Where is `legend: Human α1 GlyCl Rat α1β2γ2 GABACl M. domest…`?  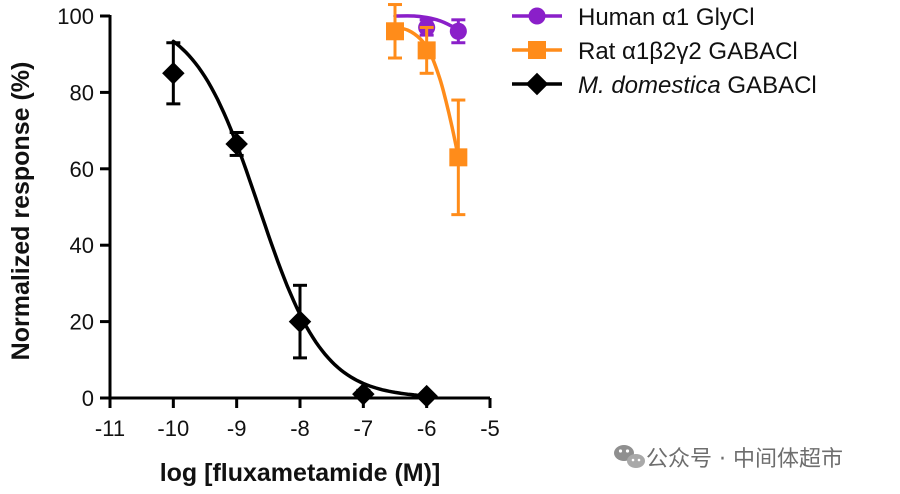
legend: Human α1 GlyCl Rat α1β2γ2 GABACl M. domest… is located at coordinates (664, 51).